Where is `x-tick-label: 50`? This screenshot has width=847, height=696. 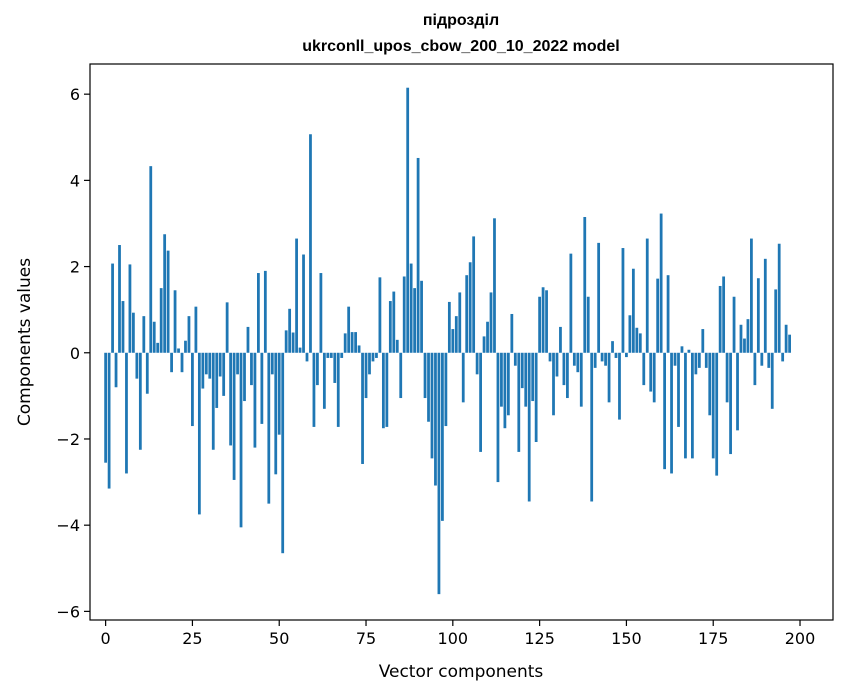
x-tick-label: 50 is located at coordinates (279, 638).